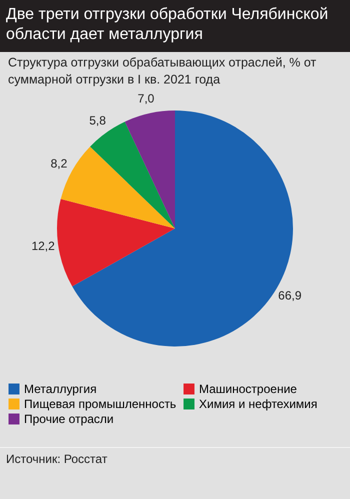 The width and height of the screenshot is (350, 499). Describe the element at coordinates (146, 99) in the screenshot. I see `data-label: 7,0` at that location.